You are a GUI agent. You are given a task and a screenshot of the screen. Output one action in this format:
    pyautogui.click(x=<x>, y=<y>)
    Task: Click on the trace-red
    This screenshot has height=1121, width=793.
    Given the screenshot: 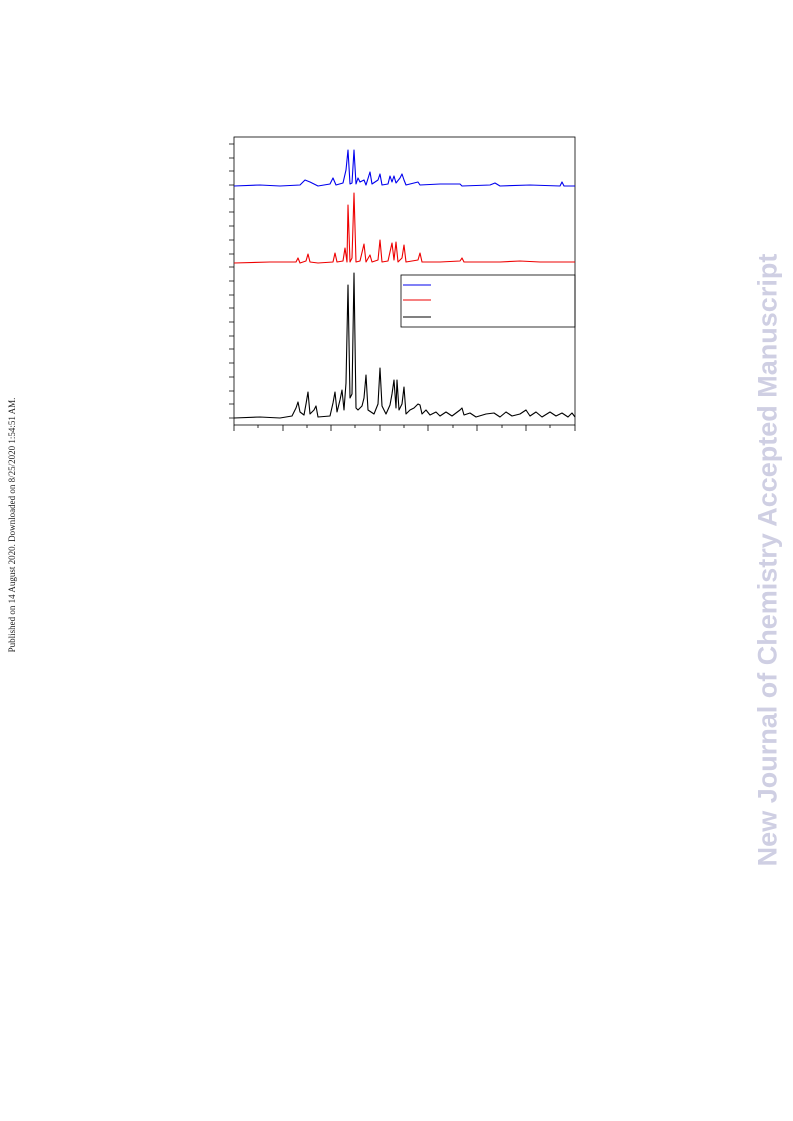 What is the action you would take?
    pyautogui.click(x=404, y=228)
    